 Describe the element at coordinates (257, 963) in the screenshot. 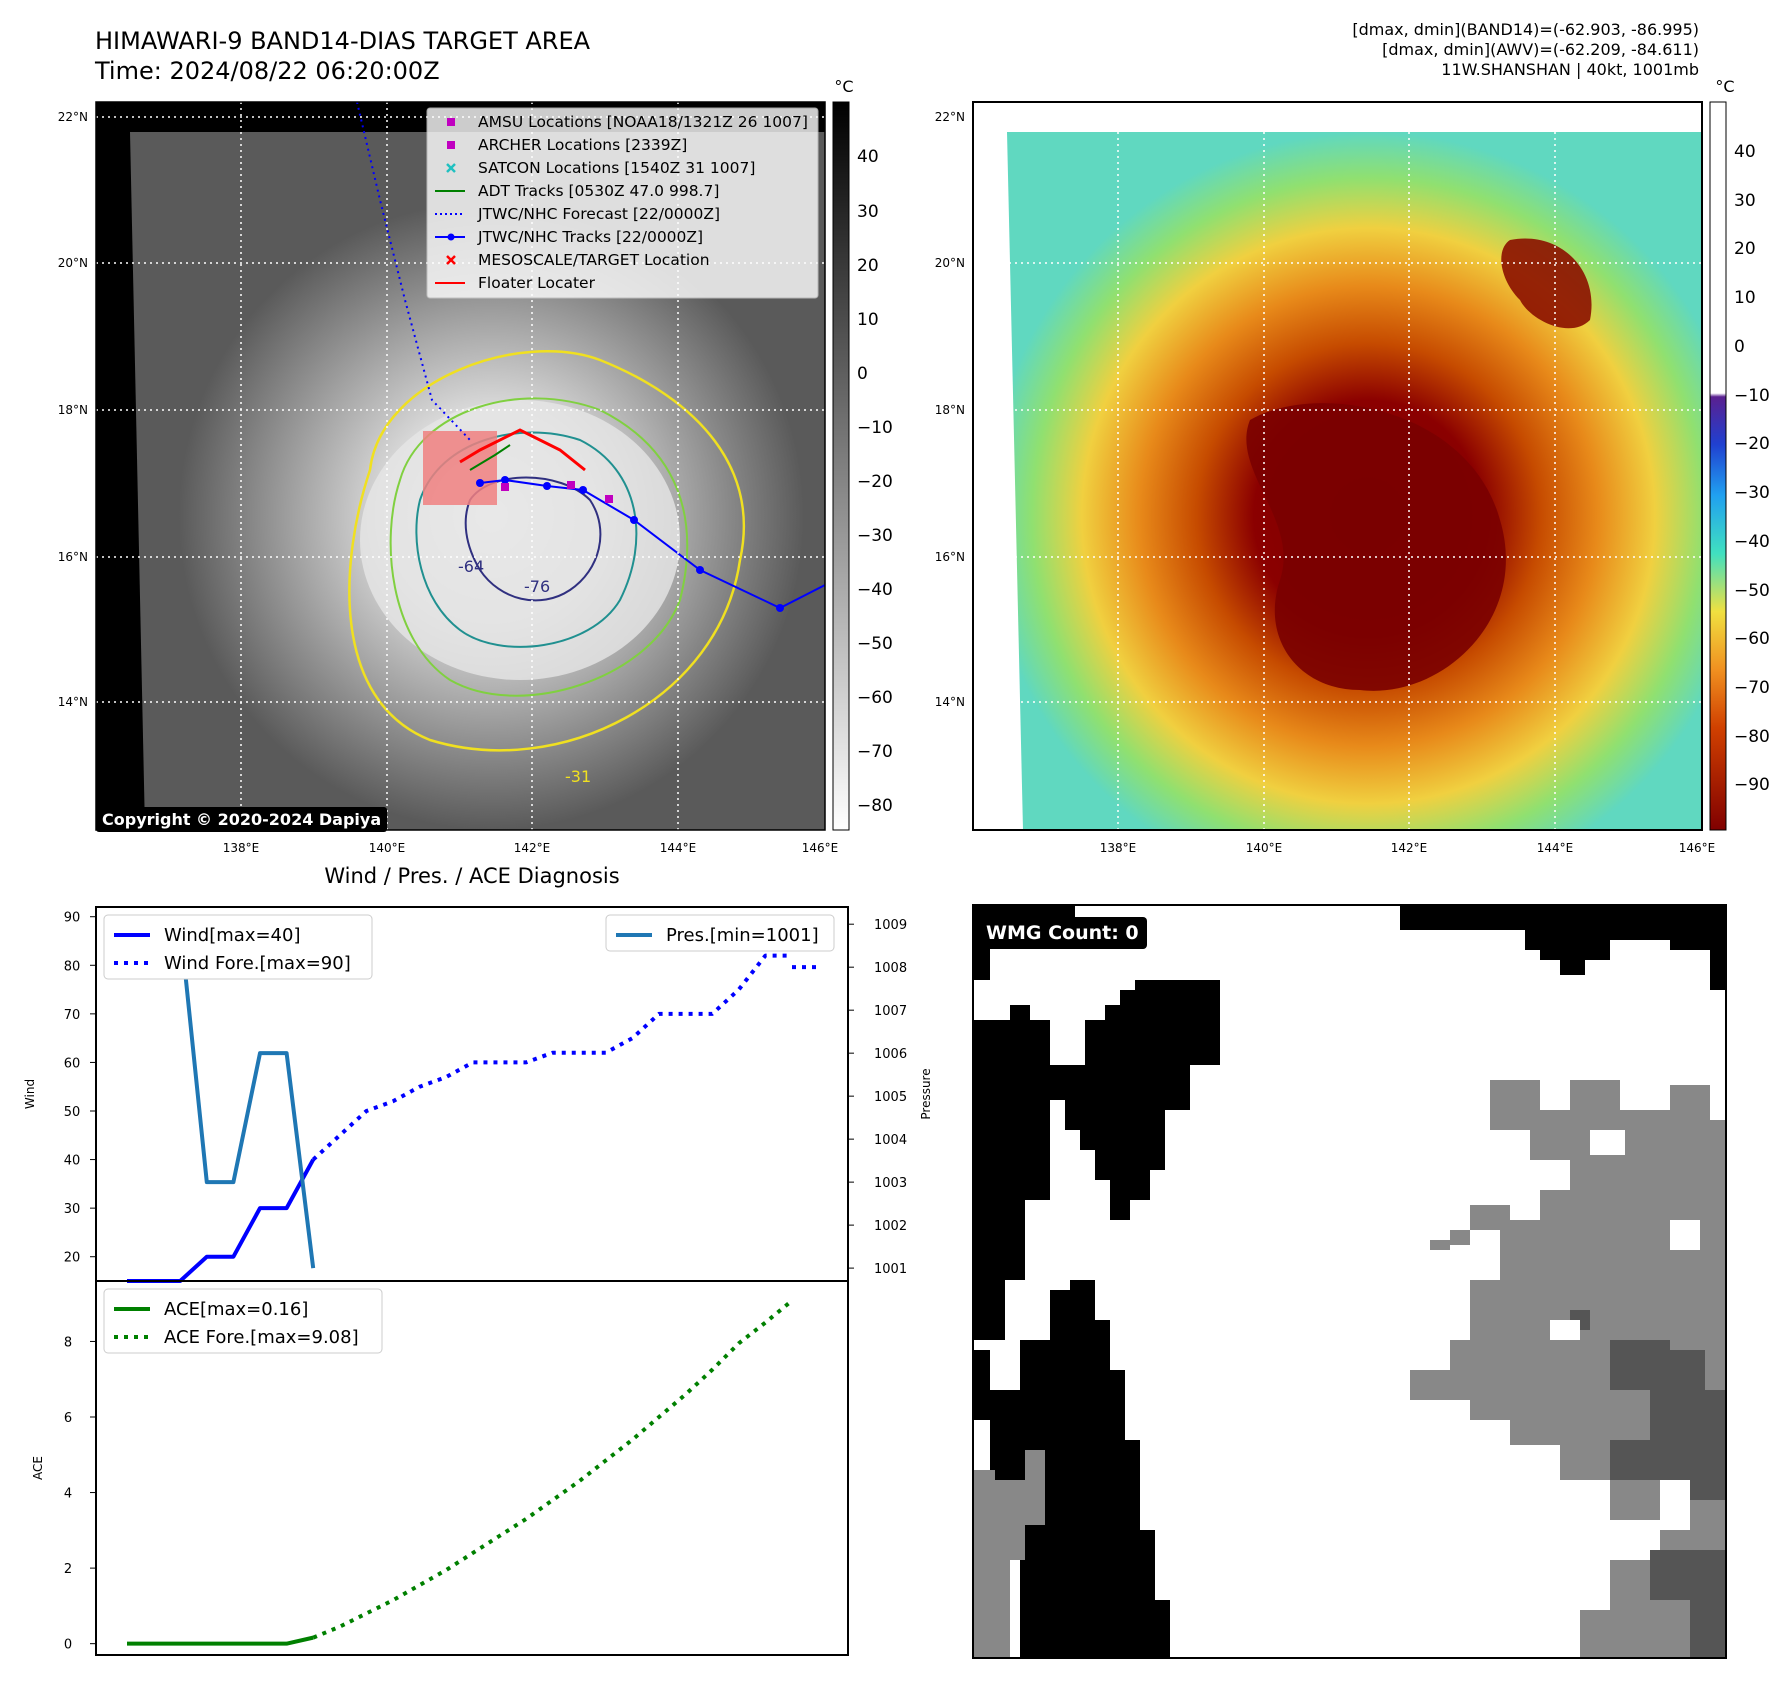

I see `chart-legend-label: Wind Fore.[max=90]` at that location.